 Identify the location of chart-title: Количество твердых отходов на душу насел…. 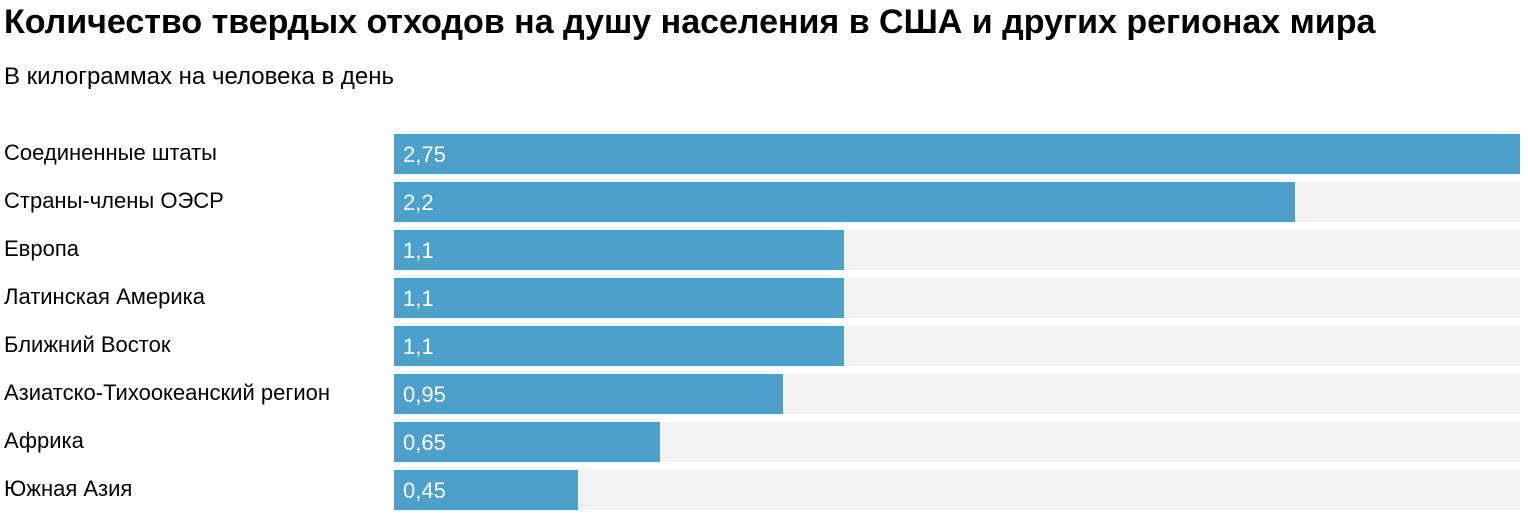
(690, 22).